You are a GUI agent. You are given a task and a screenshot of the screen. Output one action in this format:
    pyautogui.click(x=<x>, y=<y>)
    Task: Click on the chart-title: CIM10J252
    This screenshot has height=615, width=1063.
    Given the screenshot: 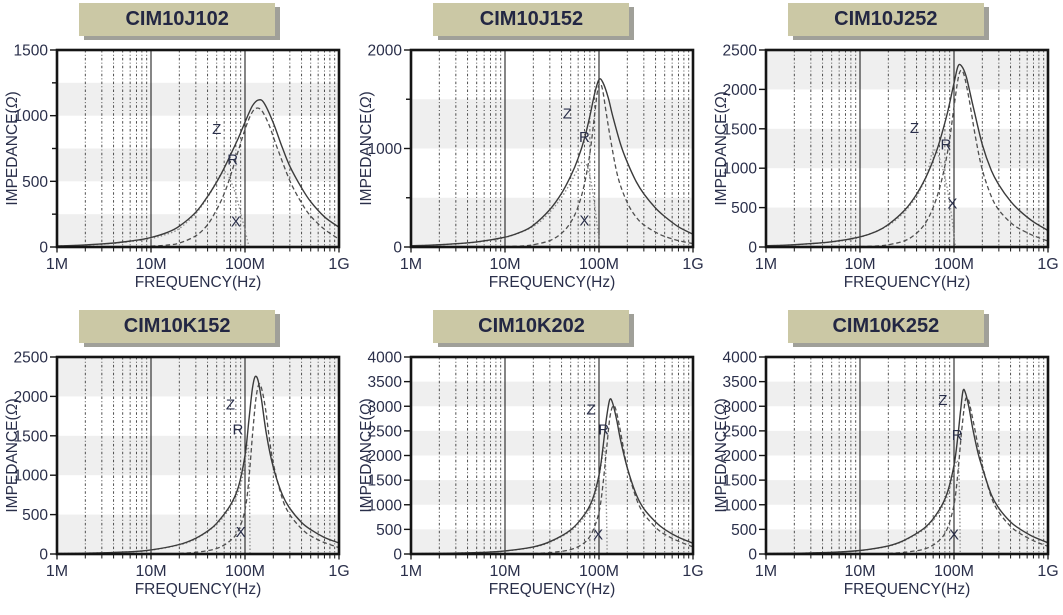 What is the action you would take?
    pyautogui.click(x=886, y=19)
    